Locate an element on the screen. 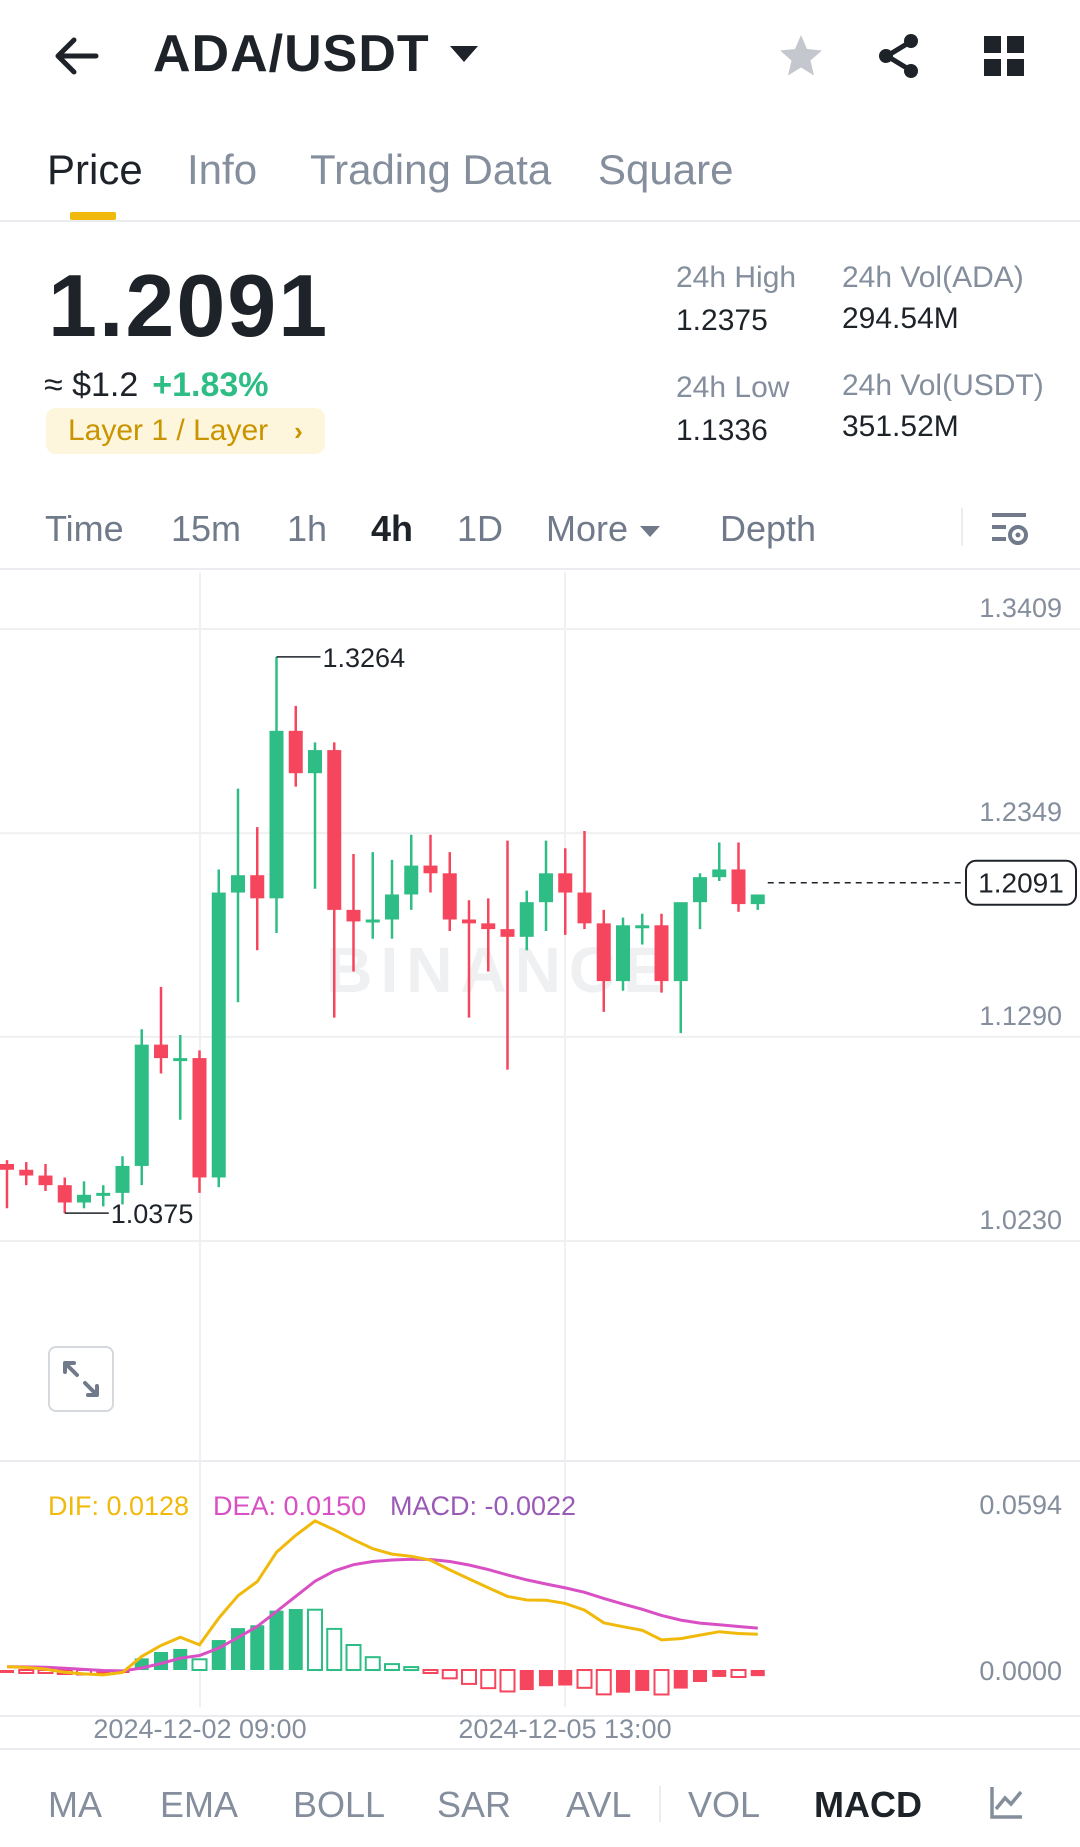 This screenshot has height=1847, width=1080. dea-line is located at coordinates (382, 1615).